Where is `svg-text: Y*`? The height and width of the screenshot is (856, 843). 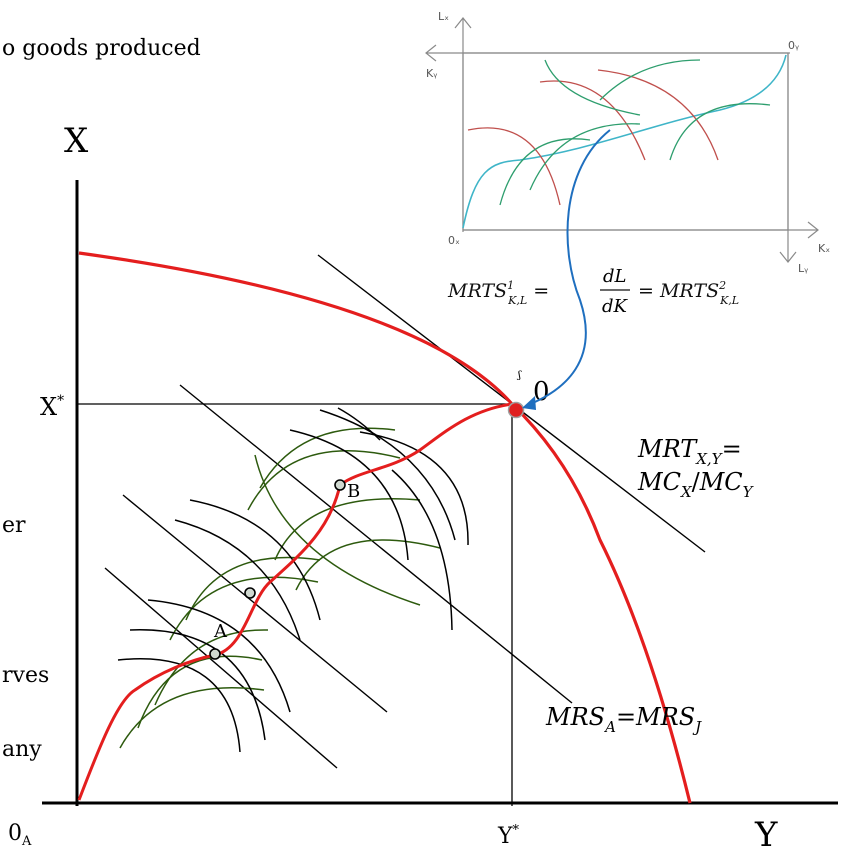 svg-text: Y* is located at coordinates (508, 836).